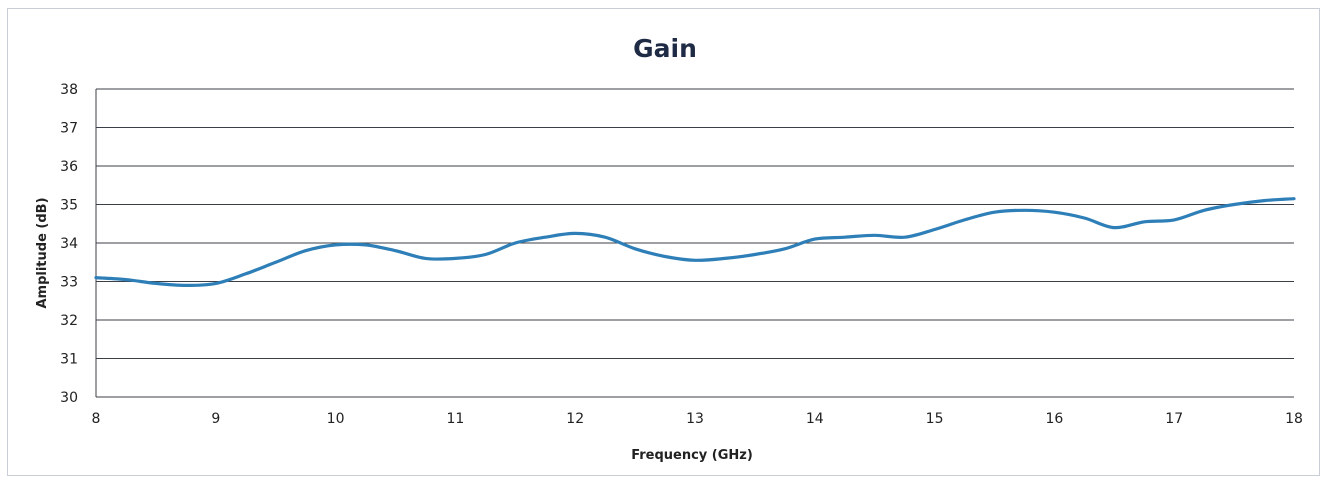  What do you see at coordinates (69, 167) in the screenshot?
I see `y-tick-label: 36` at bounding box center [69, 167].